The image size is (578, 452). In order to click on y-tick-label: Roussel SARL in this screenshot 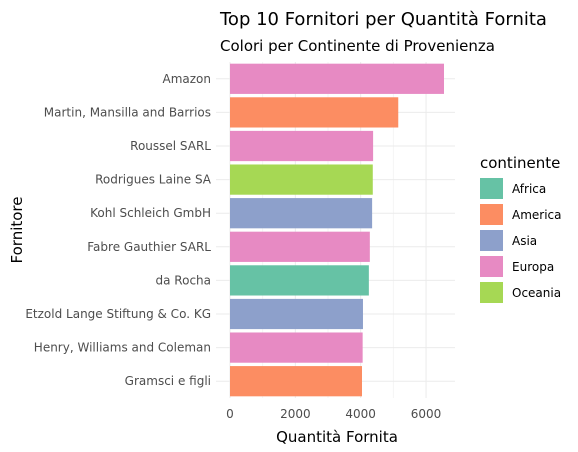, I will do `click(170, 146)`.